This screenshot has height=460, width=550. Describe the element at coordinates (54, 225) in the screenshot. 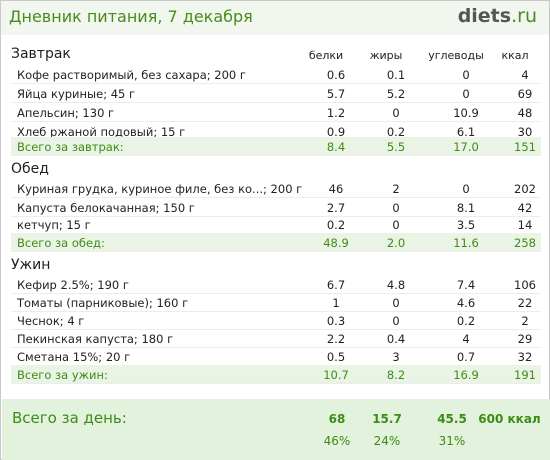

I see `food-name: кетчуп; 15 г` at that location.